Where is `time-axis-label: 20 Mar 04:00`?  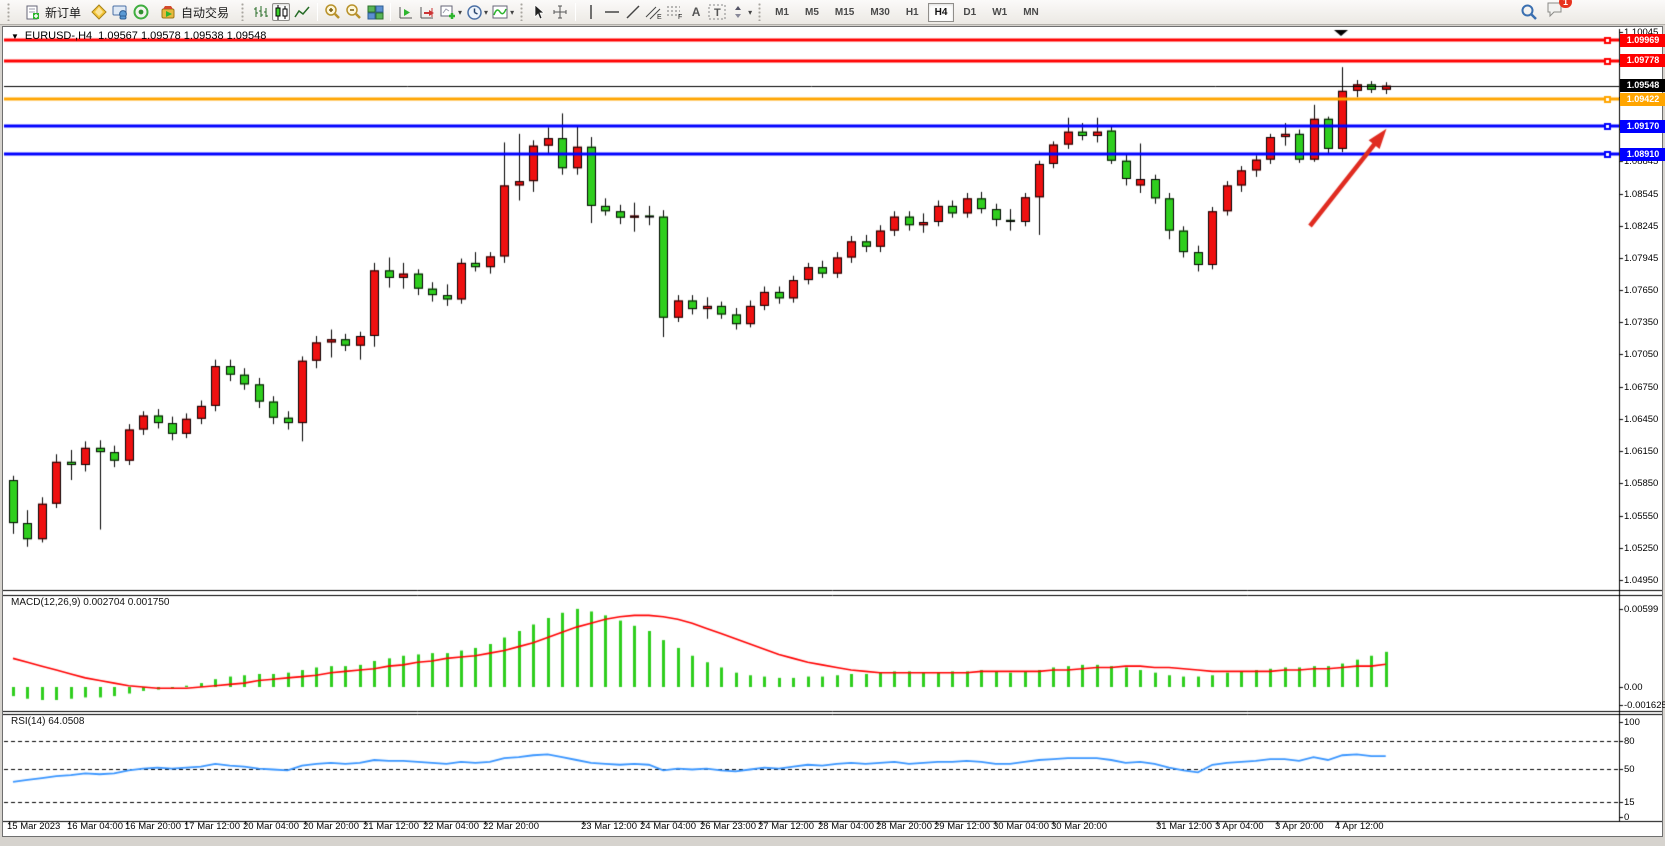
time-axis-label: 20 Mar 04:00 is located at coordinates (271, 826).